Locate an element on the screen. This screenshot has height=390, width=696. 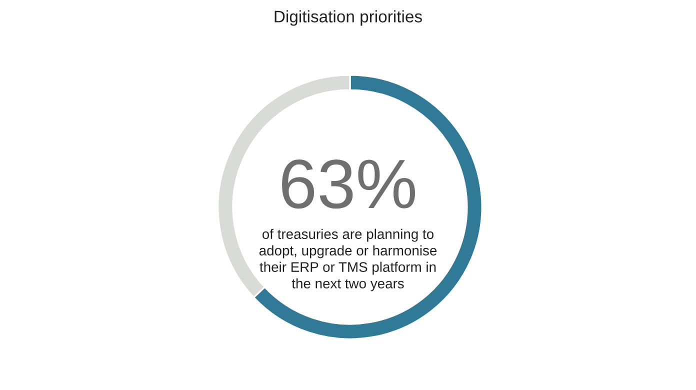
text: of treasuries are planning to adopt, upgrade or harmonise their ERP or TMS platform in the next two years is located at coordinates (348, 260).